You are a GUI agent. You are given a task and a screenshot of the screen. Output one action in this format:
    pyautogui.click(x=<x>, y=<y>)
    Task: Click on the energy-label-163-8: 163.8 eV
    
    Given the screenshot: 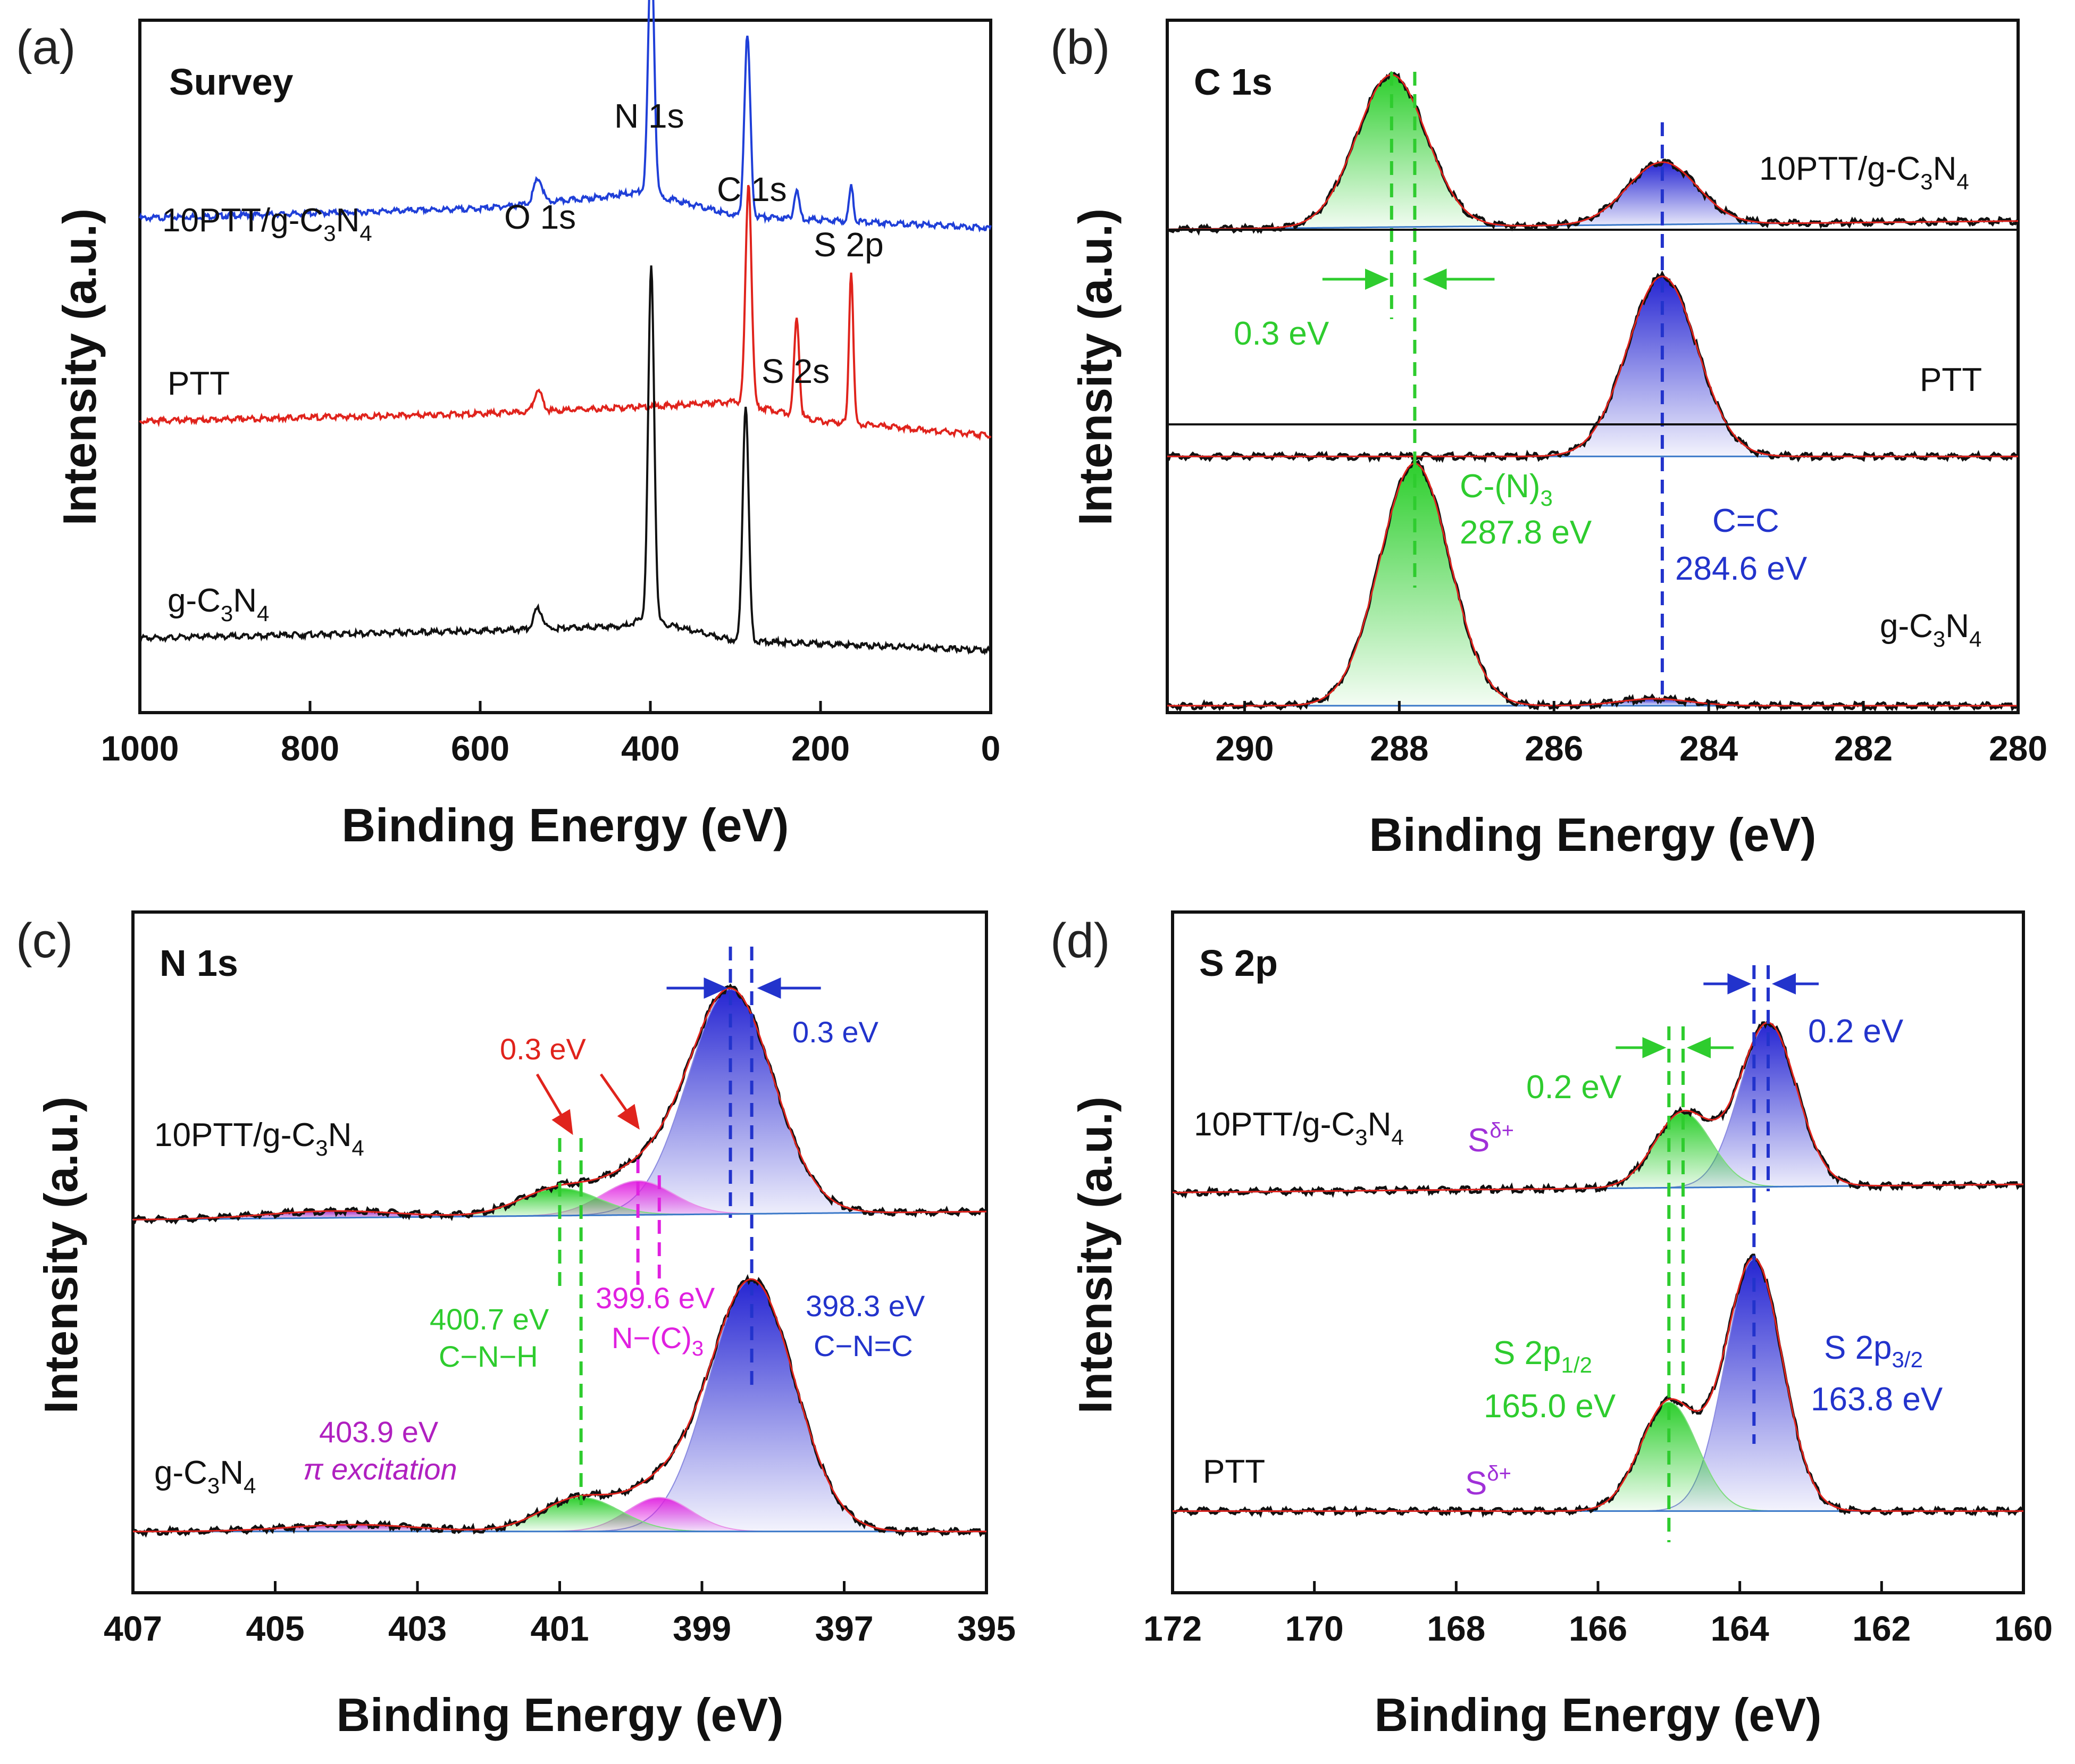 What is the action you would take?
    pyautogui.click(x=1877, y=1399)
    